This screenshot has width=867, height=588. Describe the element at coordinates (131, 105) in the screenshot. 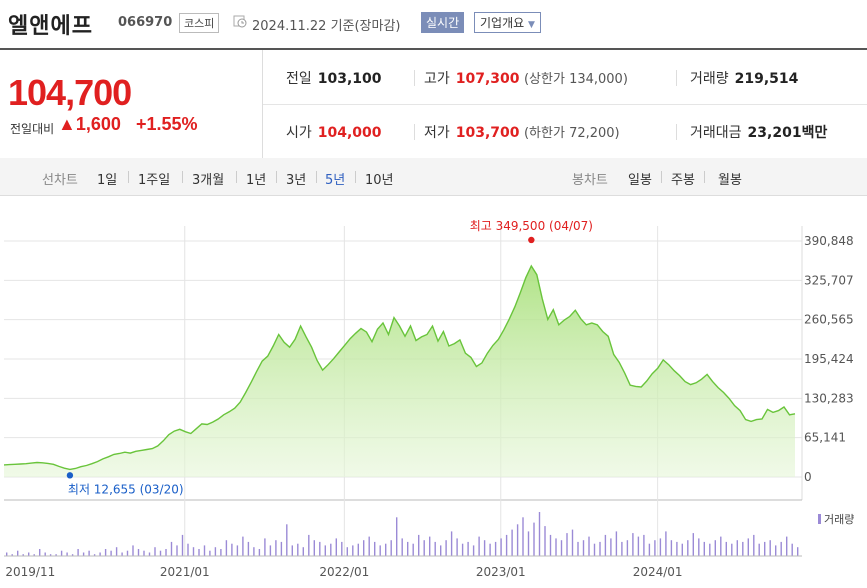

I see `current-price-panel: 104,700 전일대비 ▲1,600 +1.55%` at that location.